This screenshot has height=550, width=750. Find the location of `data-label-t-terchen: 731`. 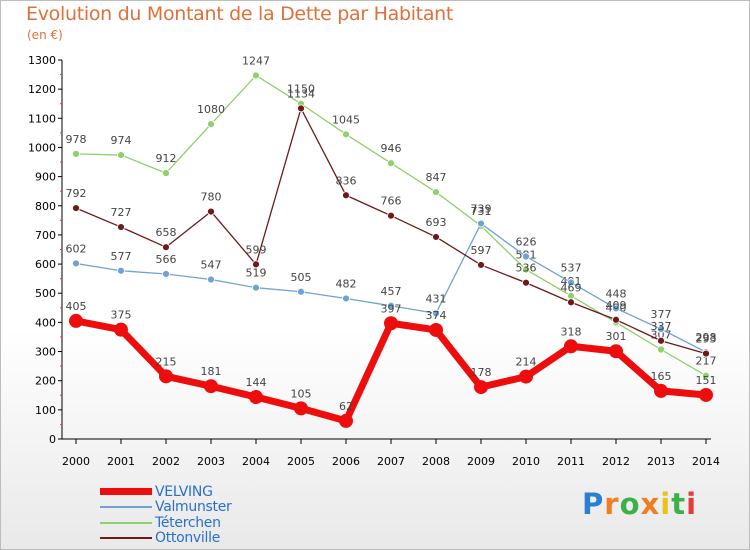

data-label-t-terchen: 731 is located at coordinates (481, 211).